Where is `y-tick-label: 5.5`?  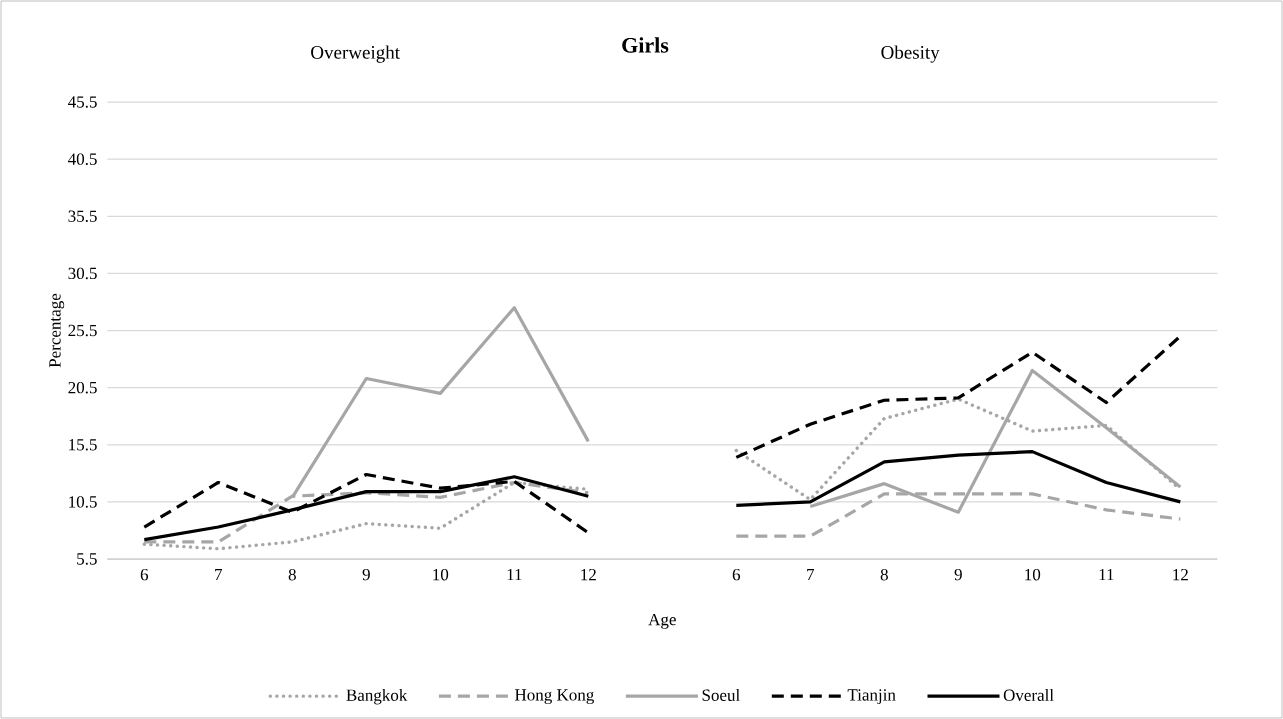
y-tick-label: 5.5 is located at coordinates (87, 559).